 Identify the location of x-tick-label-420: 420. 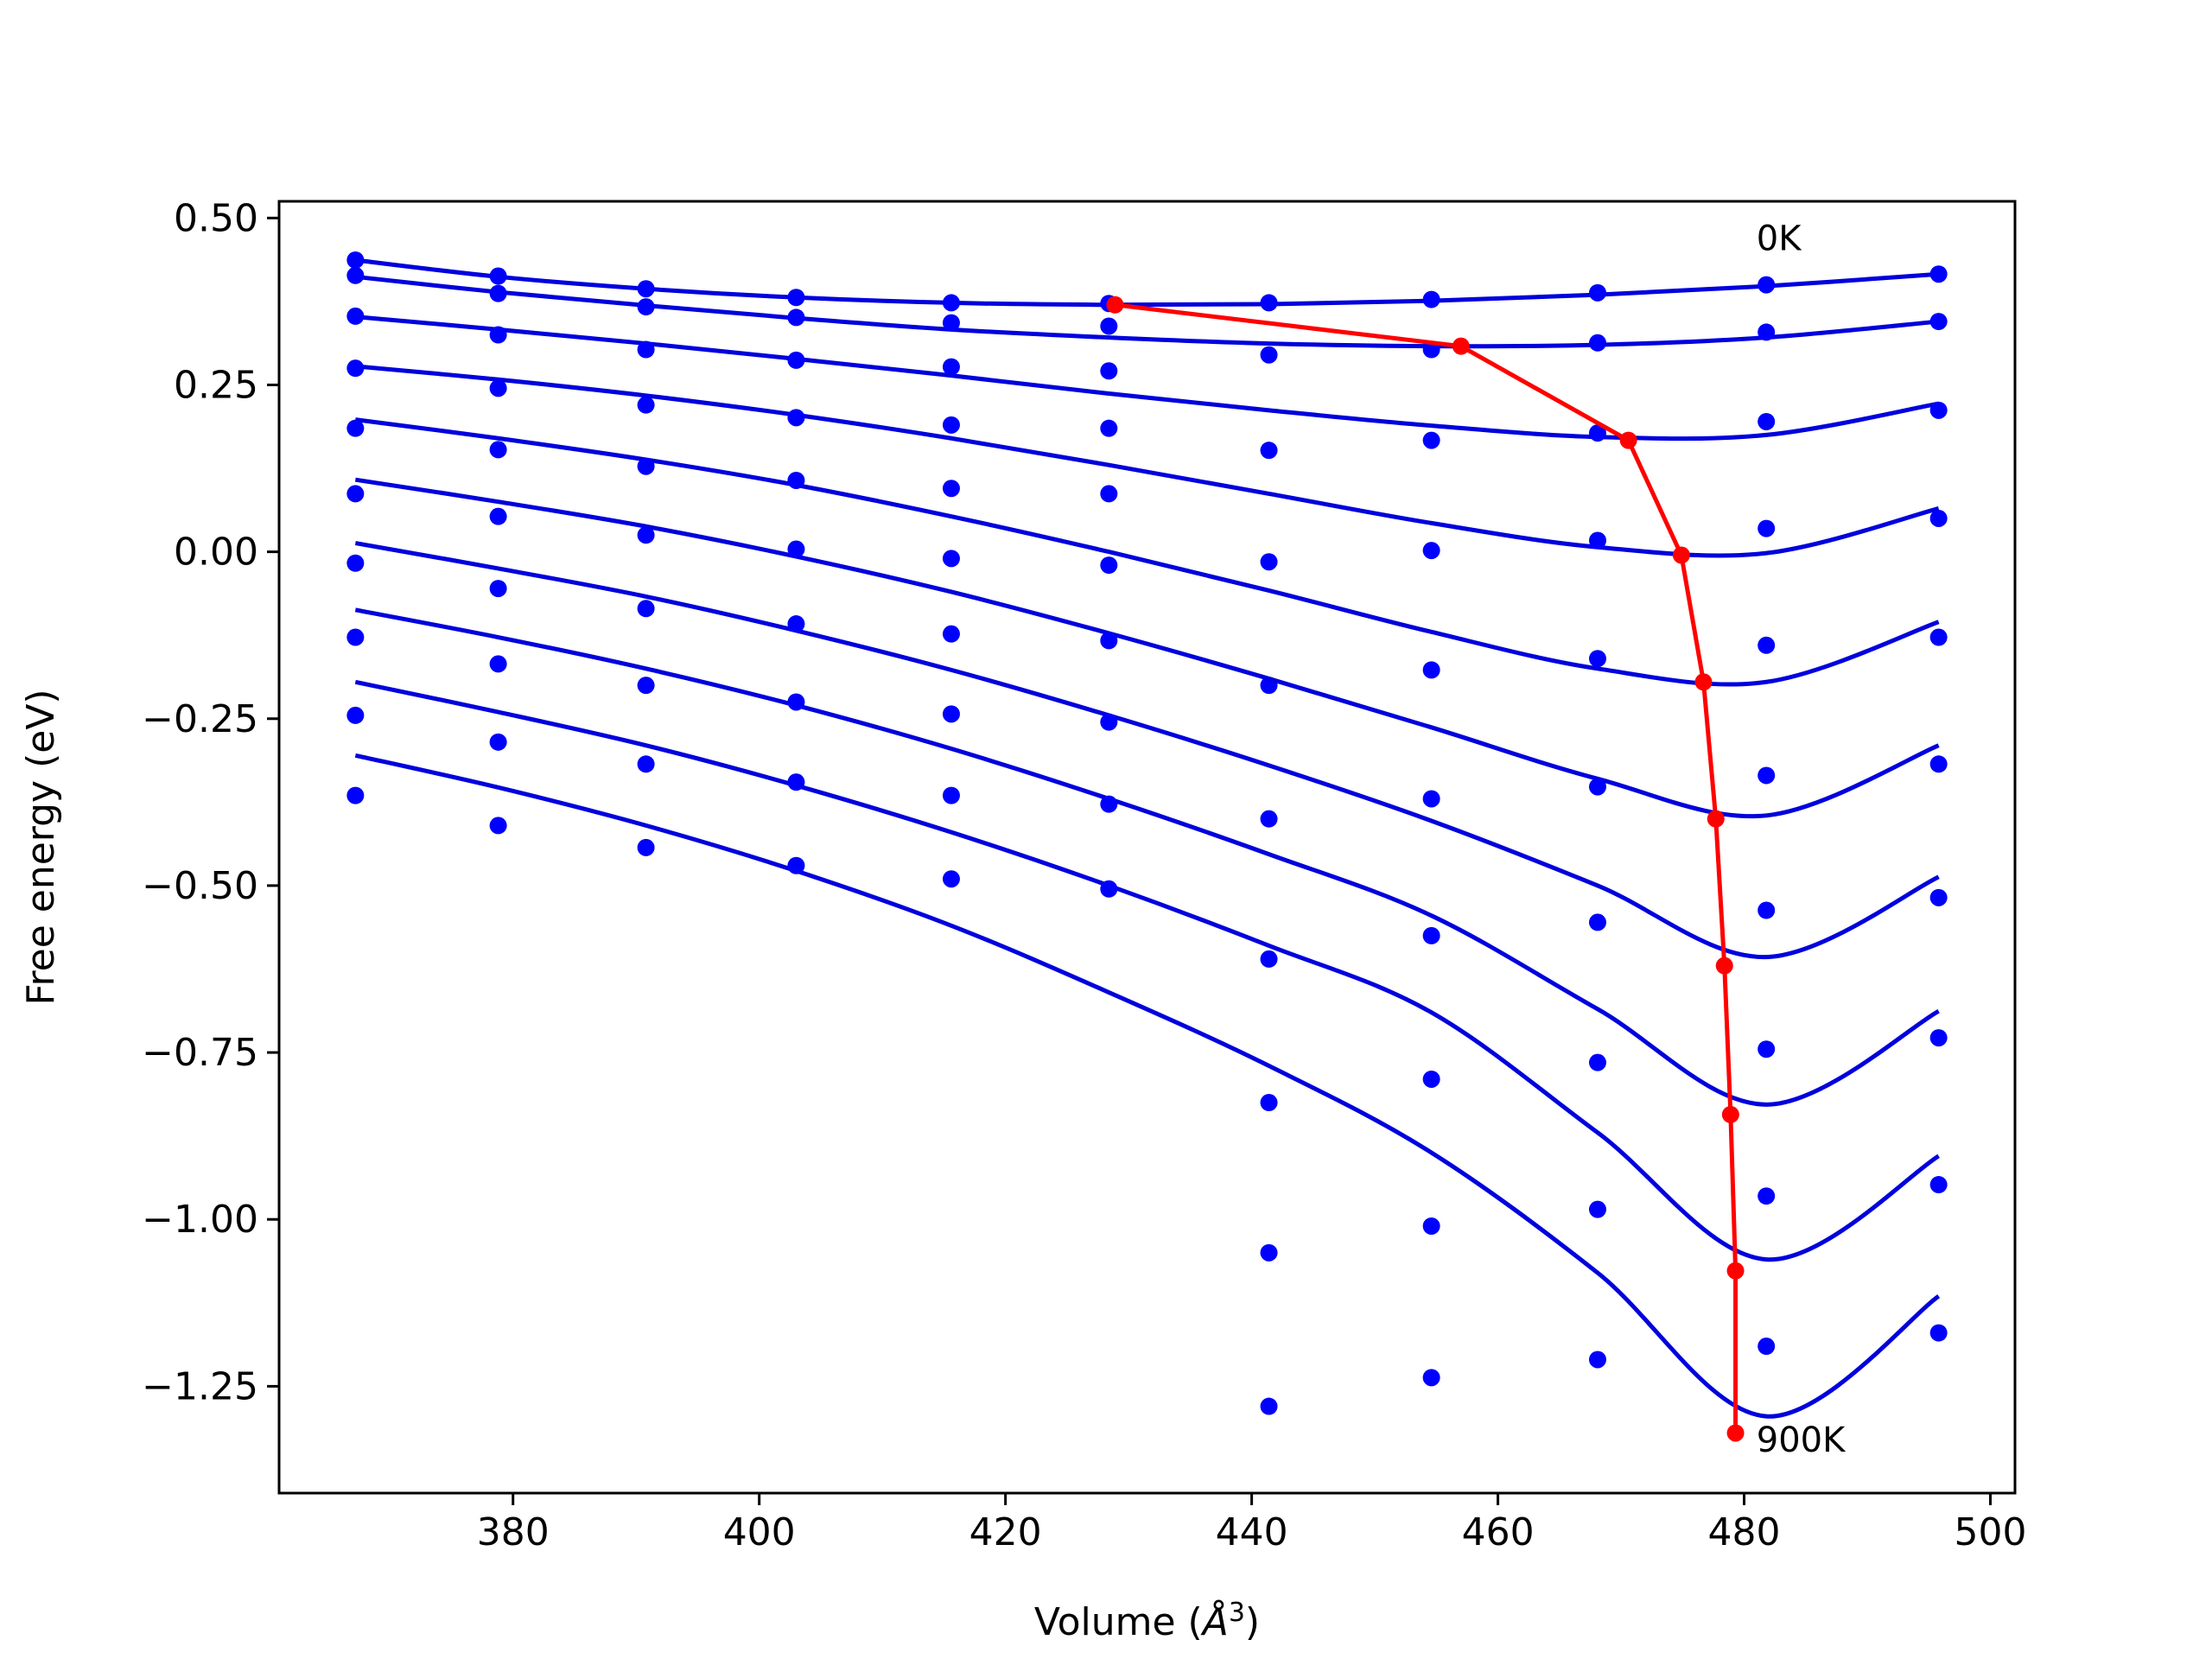
(1005, 1532).